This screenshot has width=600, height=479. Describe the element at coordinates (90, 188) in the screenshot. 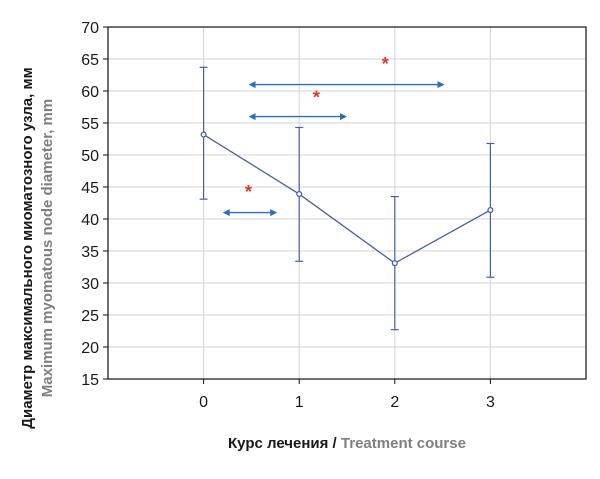

I see `y-tick-label: 45` at that location.